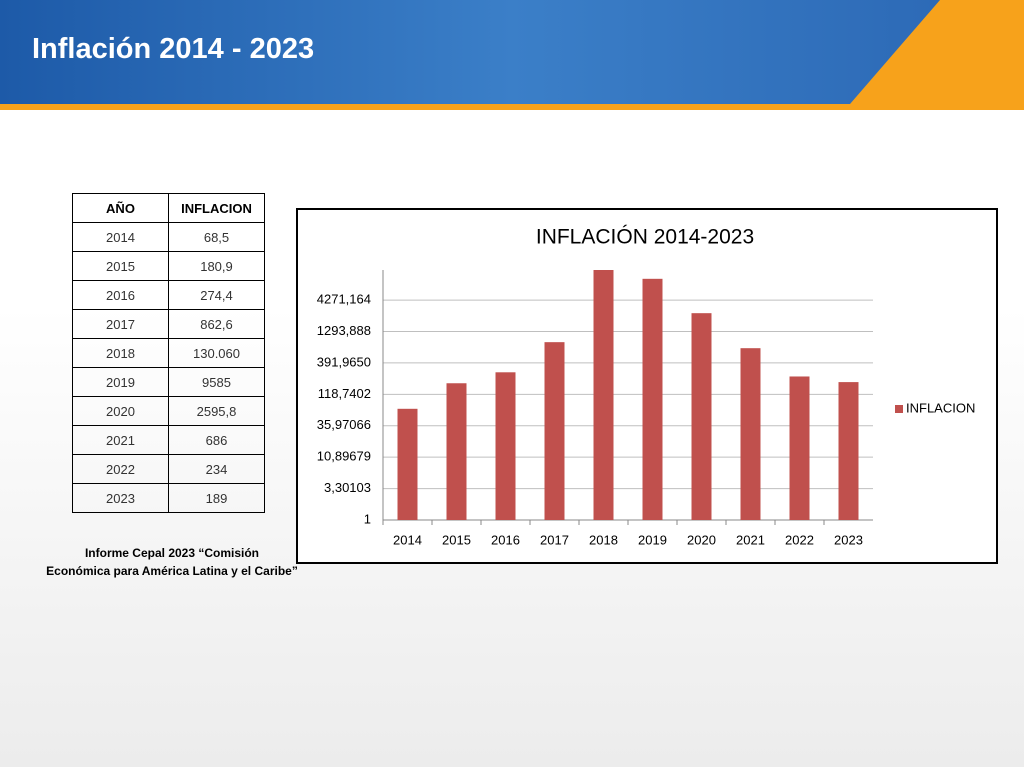  What do you see at coordinates (216, 440) in the screenshot?
I see `table-cell: 686` at bounding box center [216, 440].